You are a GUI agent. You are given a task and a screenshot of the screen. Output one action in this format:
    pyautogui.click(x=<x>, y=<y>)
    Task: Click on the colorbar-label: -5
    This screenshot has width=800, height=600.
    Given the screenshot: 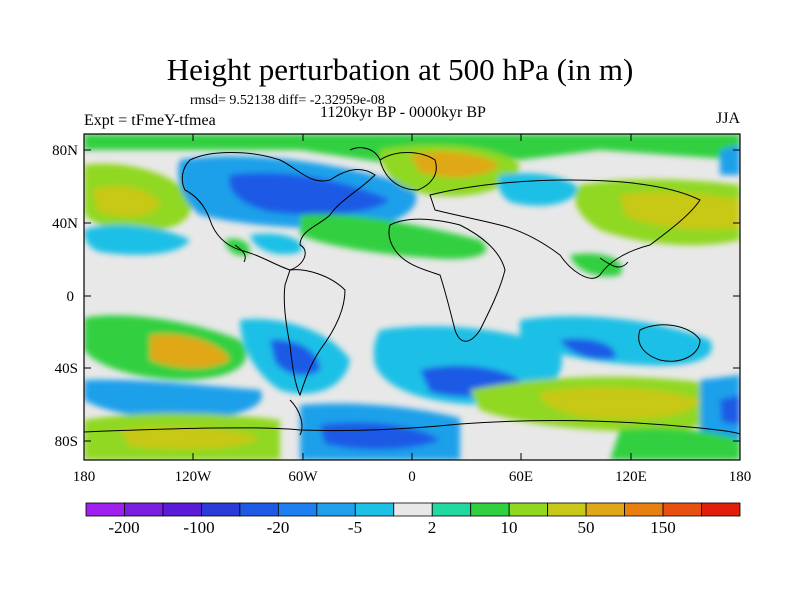 What is the action you would take?
    pyautogui.click(x=355, y=527)
    